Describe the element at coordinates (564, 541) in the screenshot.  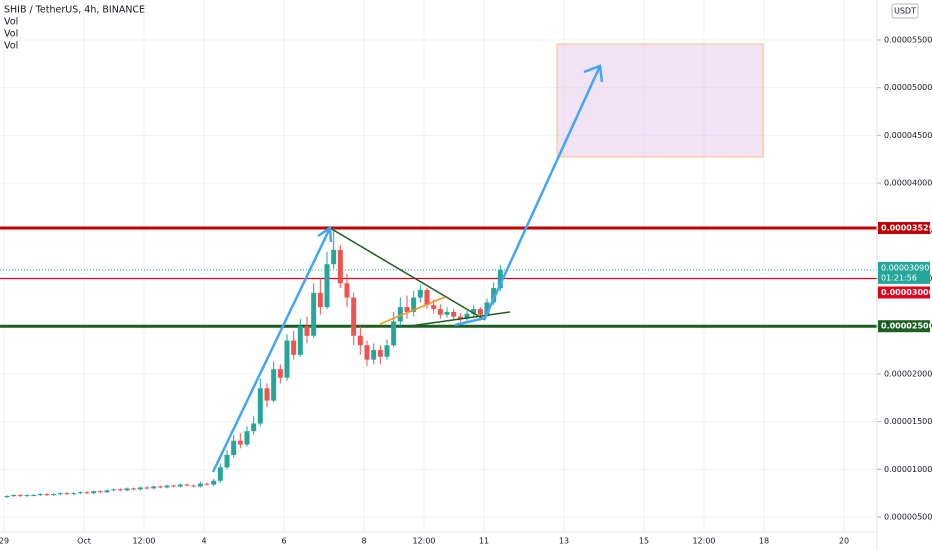
I see `x-tick-label: 13` at that location.